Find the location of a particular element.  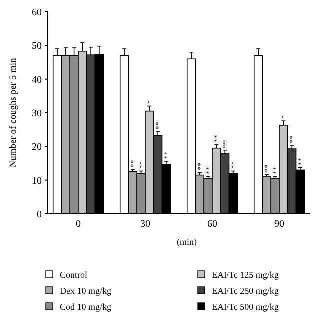

x-tick-label: 90 is located at coordinates (279, 224).